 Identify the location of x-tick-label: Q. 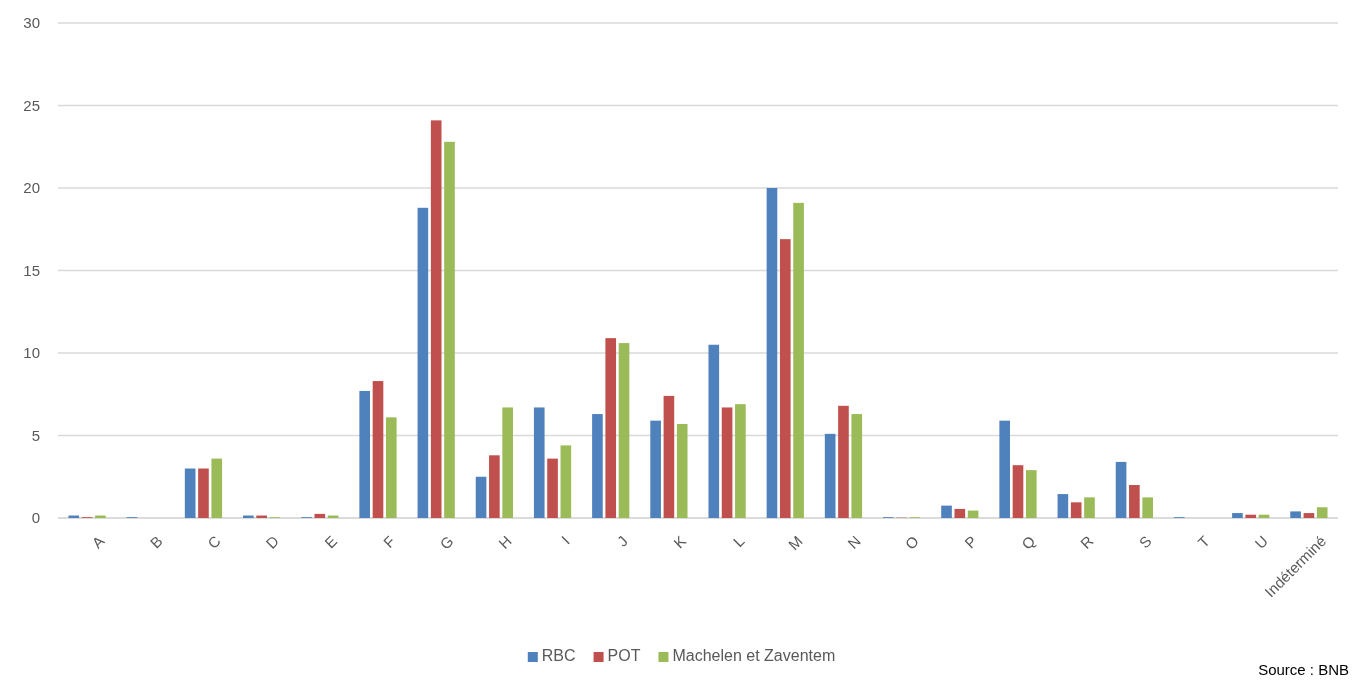
(1028, 542).